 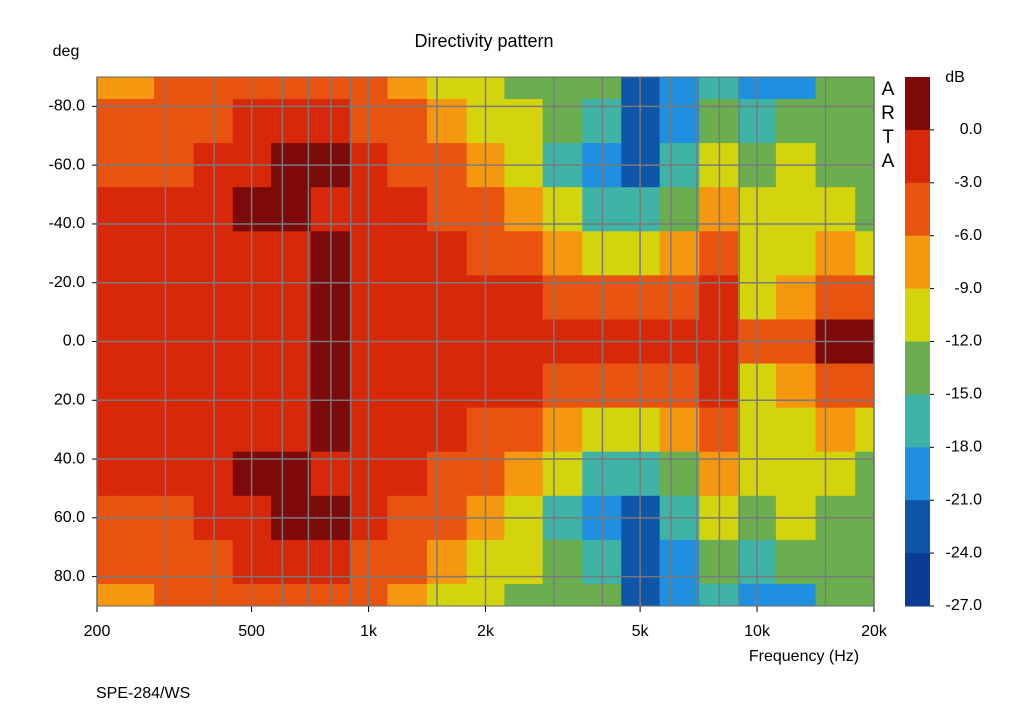 I want to click on colorbar-tick-label: -24.0, so click(x=964, y=552).